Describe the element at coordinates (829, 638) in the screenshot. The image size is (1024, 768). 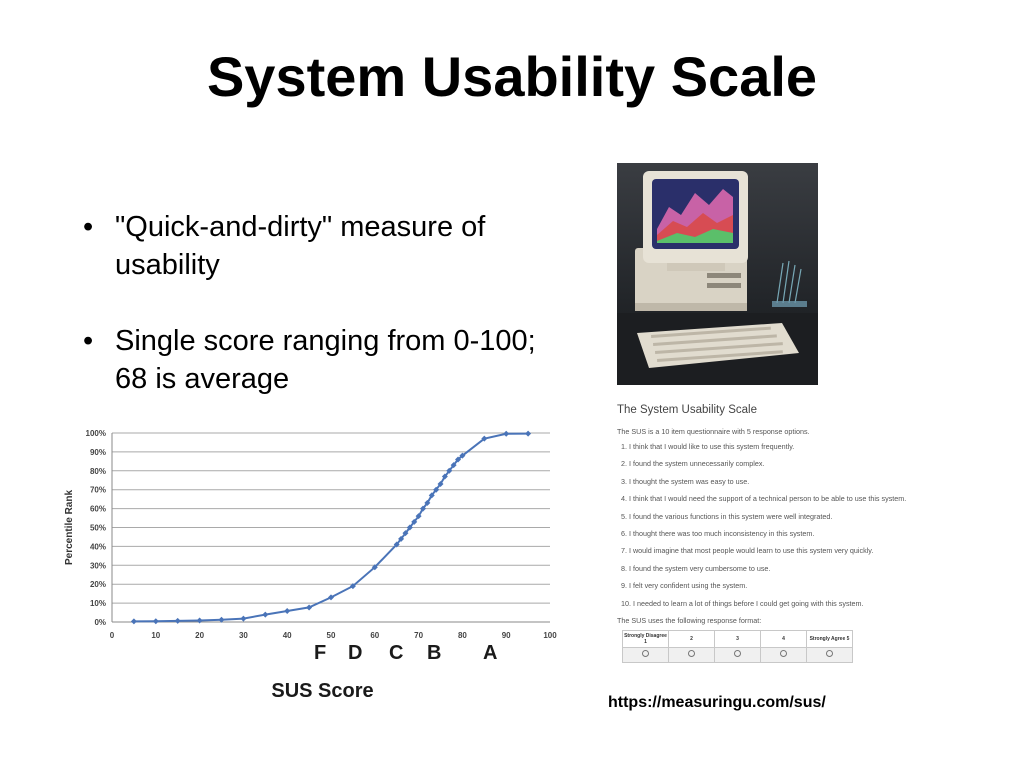
I see `scale-header-cell: Strongly Agree 5` at that location.